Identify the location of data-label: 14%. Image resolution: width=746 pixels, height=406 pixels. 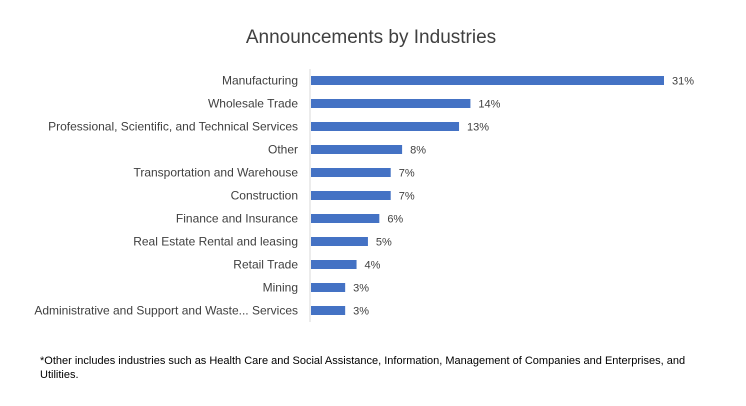
(489, 105).